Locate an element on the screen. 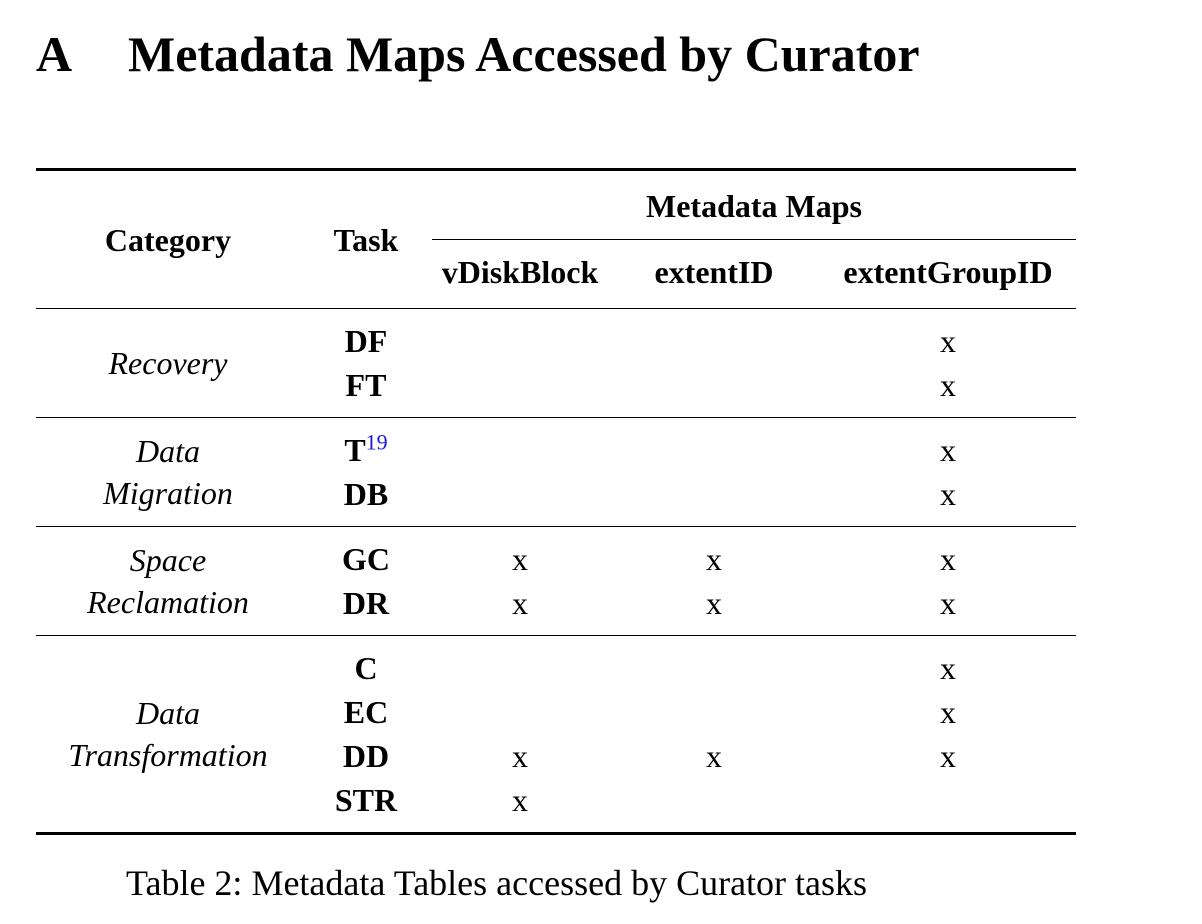  header-row-top: Category Task Metadata Maps is located at coordinates (556, 213).